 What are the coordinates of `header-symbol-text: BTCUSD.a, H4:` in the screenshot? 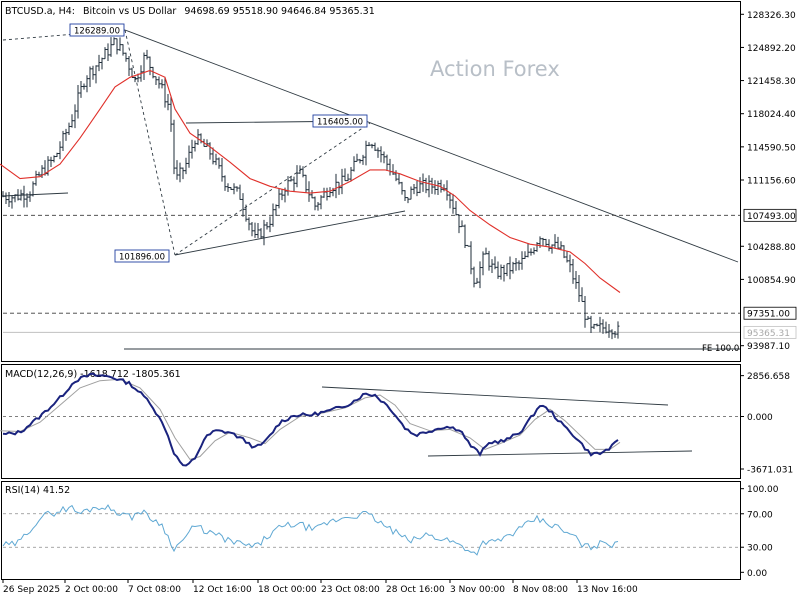 It's located at (40, 11).